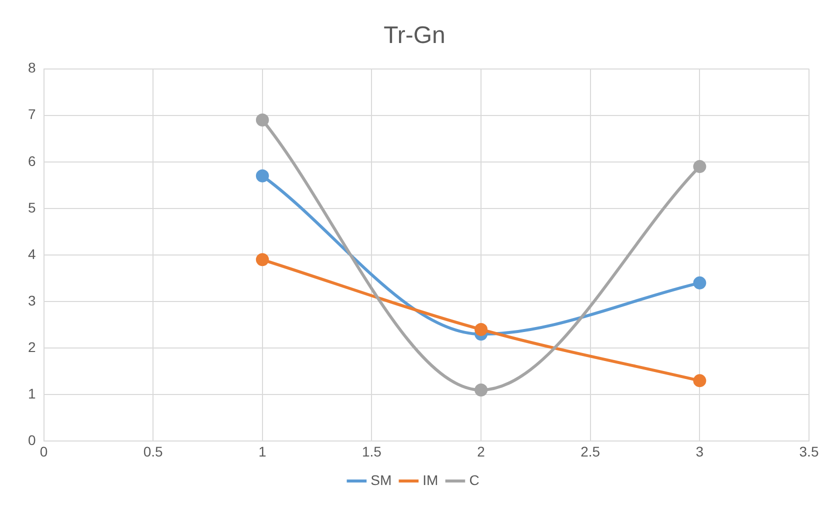  Describe the element at coordinates (32, 440) in the screenshot. I see `y-tick-label: 0` at that location.